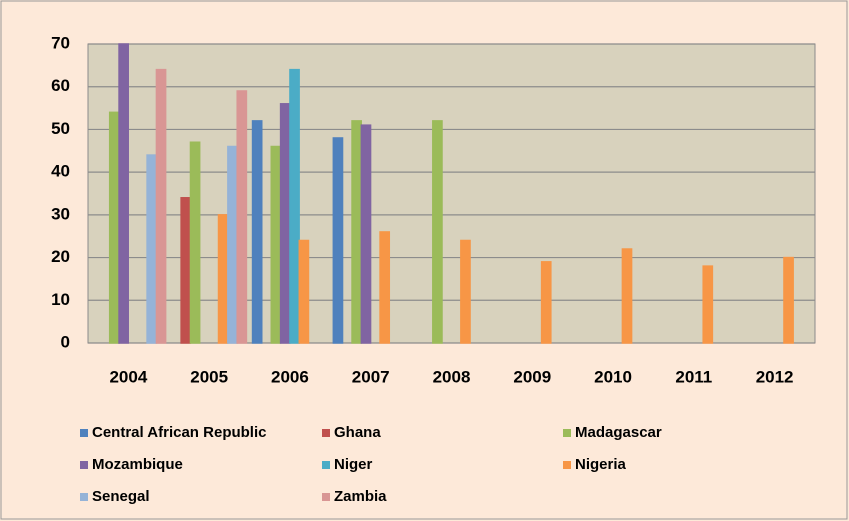 This screenshot has width=849, height=521. Describe the element at coordinates (371, 376) in the screenshot. I see `x-tick-label: 2007` at that location.